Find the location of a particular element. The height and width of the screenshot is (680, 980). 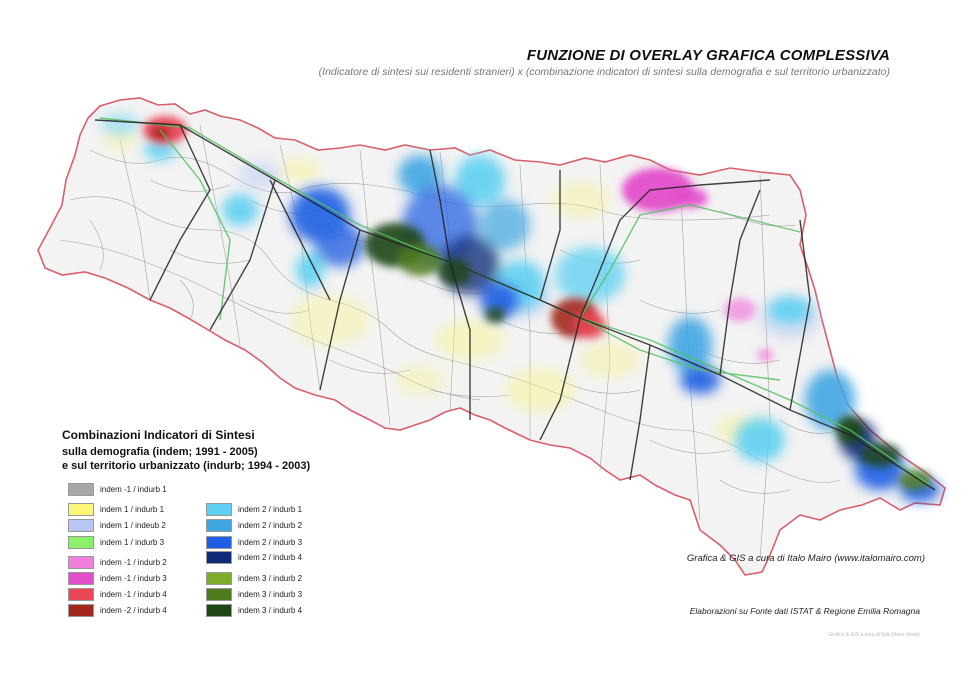

legend-item-label: indem -1 / indurb 2 is located at coordinates (133, 562).